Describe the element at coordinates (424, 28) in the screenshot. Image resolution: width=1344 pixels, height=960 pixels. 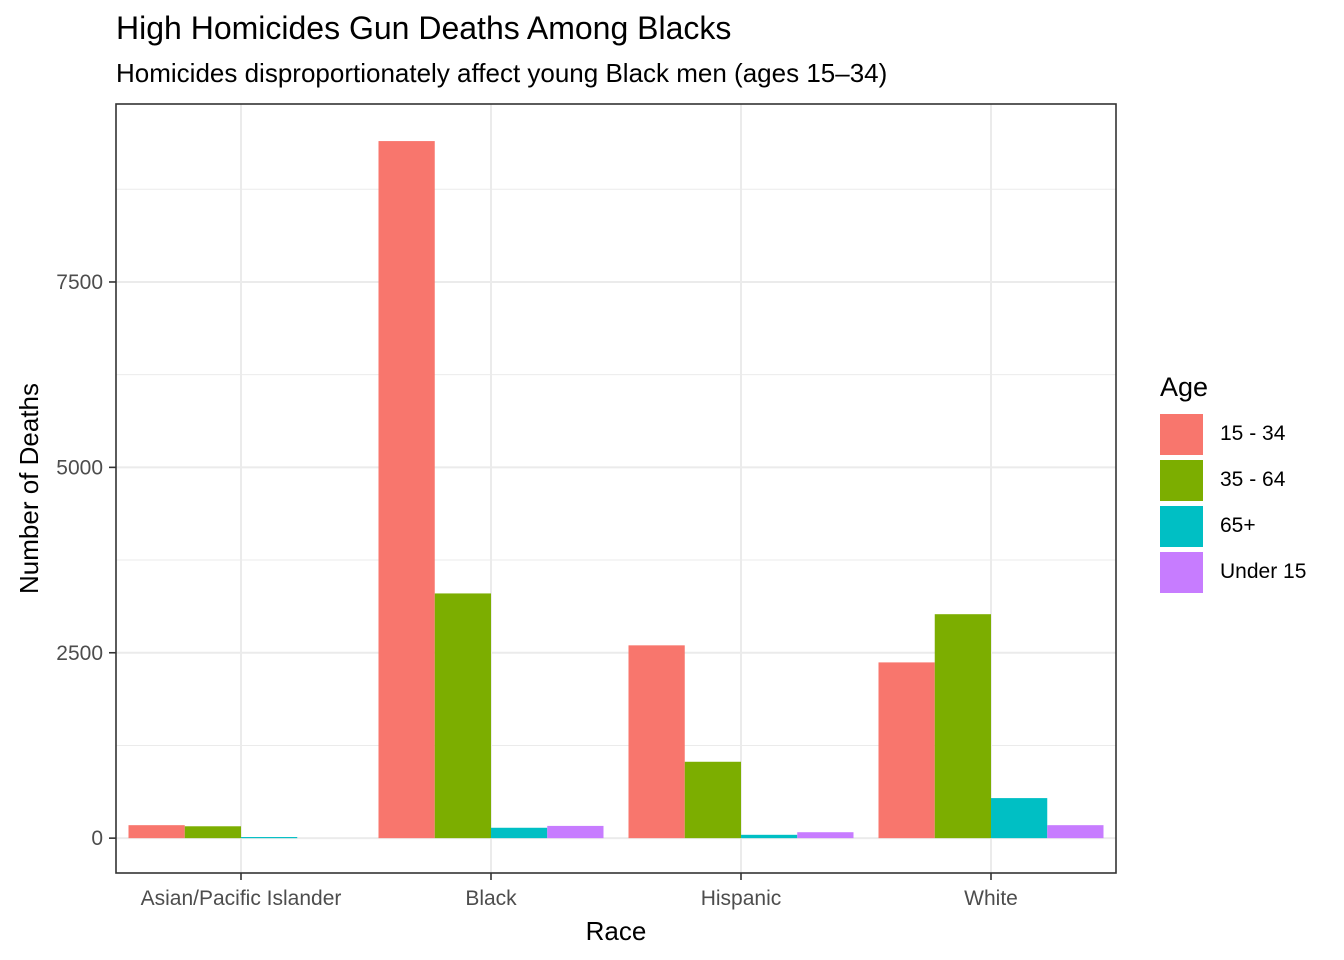
I see `chart-title: High Homicides Gun Deaths Among Blacks` at that location.